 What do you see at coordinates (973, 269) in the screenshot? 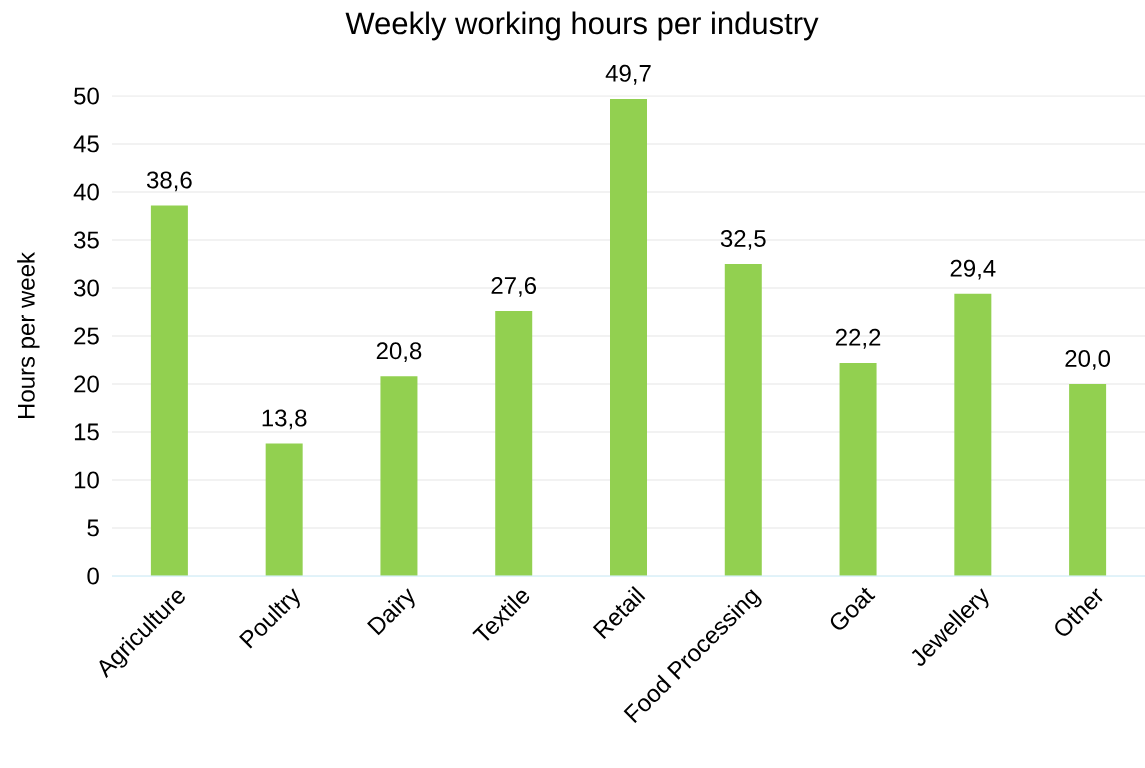
I see `data-label: 29,4` at bounding box center [973, 269].